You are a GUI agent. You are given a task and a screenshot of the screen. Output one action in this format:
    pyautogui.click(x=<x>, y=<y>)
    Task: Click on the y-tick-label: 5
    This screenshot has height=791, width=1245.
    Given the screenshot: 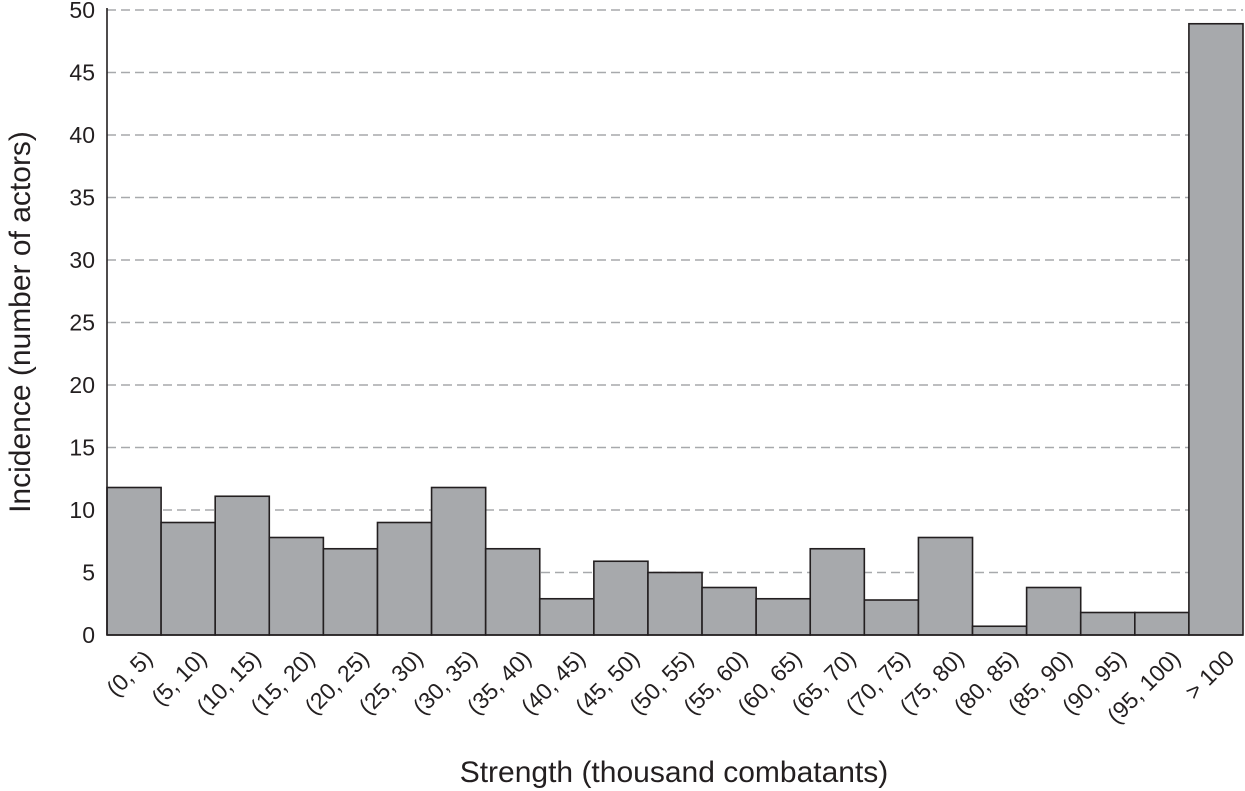 What is the action you would take?
    pyautogui.click(x=88, y=573)
    